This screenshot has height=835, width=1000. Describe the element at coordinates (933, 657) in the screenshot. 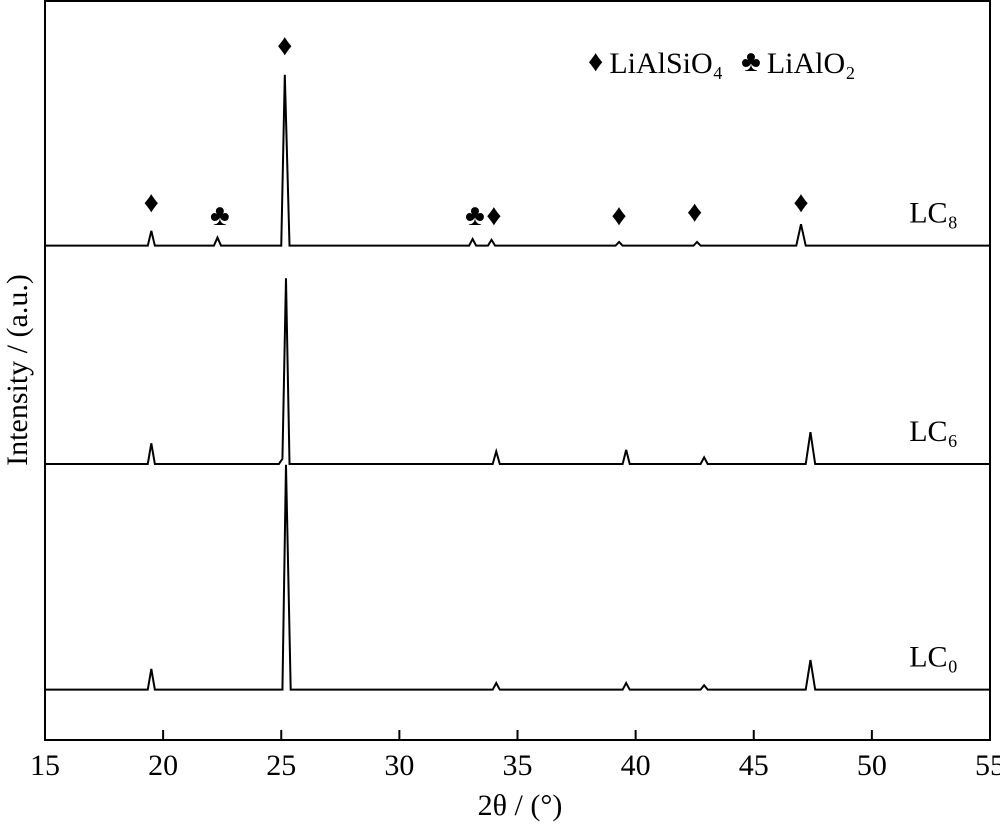

I see `series-label: LC₀` at that location.